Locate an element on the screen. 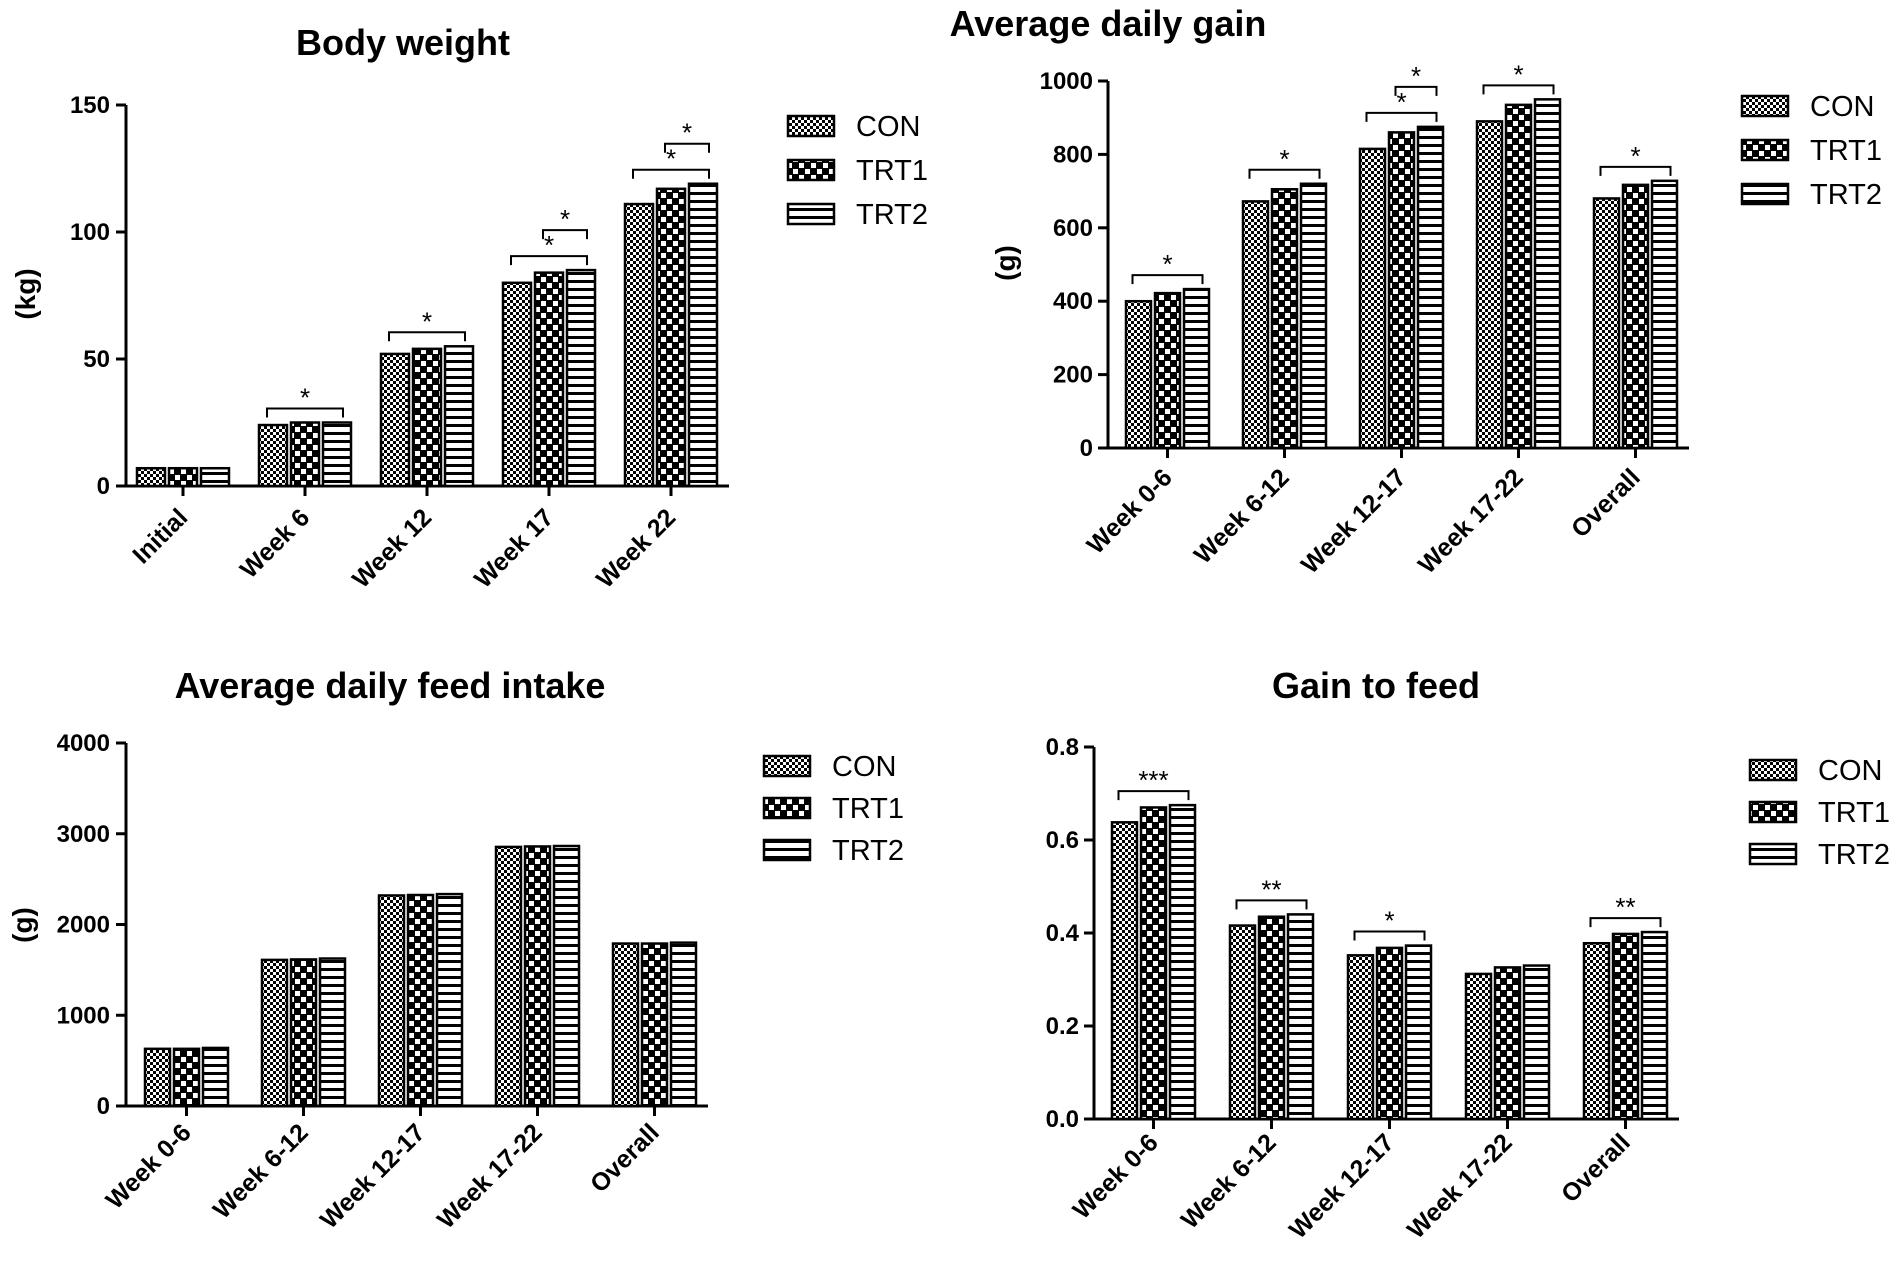  y-tick-label: 3000 is located at coordinates (83, 834).